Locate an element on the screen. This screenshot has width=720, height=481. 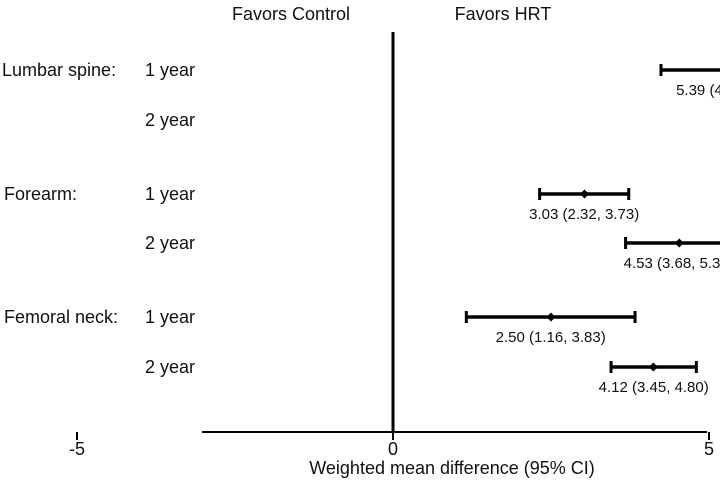
row-1-2-period-label: 2 year is located at coordinates (170, 120).